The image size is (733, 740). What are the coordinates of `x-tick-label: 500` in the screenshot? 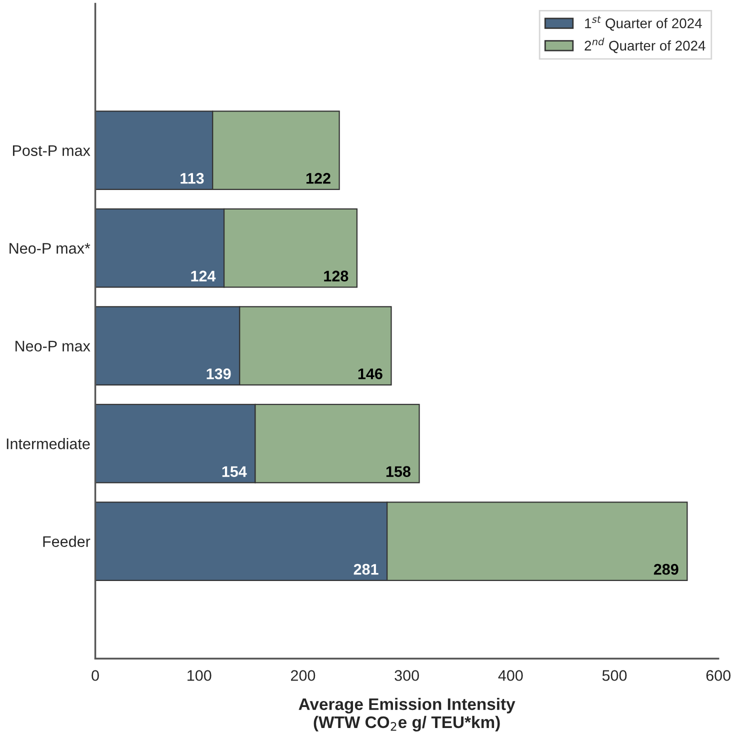 It's located at (614, 675).